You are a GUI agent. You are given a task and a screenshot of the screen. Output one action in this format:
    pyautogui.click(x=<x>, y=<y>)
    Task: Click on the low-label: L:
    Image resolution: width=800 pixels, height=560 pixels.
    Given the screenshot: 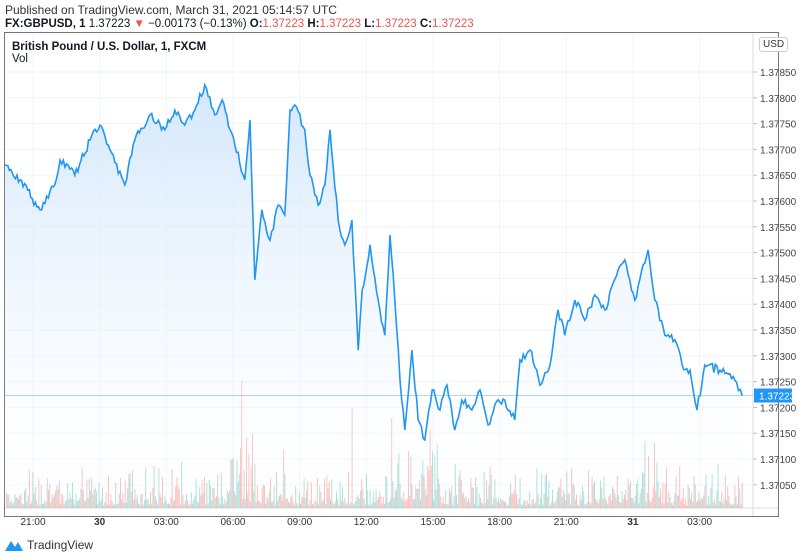 What is the action you would take?
    pyautogui.click(x=370, y=24)
    